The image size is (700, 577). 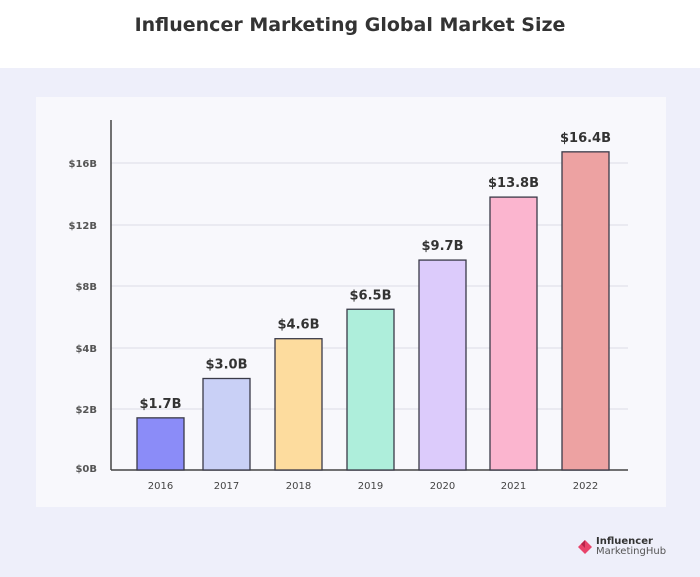 What do you see at coordinates (442, 486) in the screenshot?
I see `x-tick-label: 2020` at bounding box center [442, 486].